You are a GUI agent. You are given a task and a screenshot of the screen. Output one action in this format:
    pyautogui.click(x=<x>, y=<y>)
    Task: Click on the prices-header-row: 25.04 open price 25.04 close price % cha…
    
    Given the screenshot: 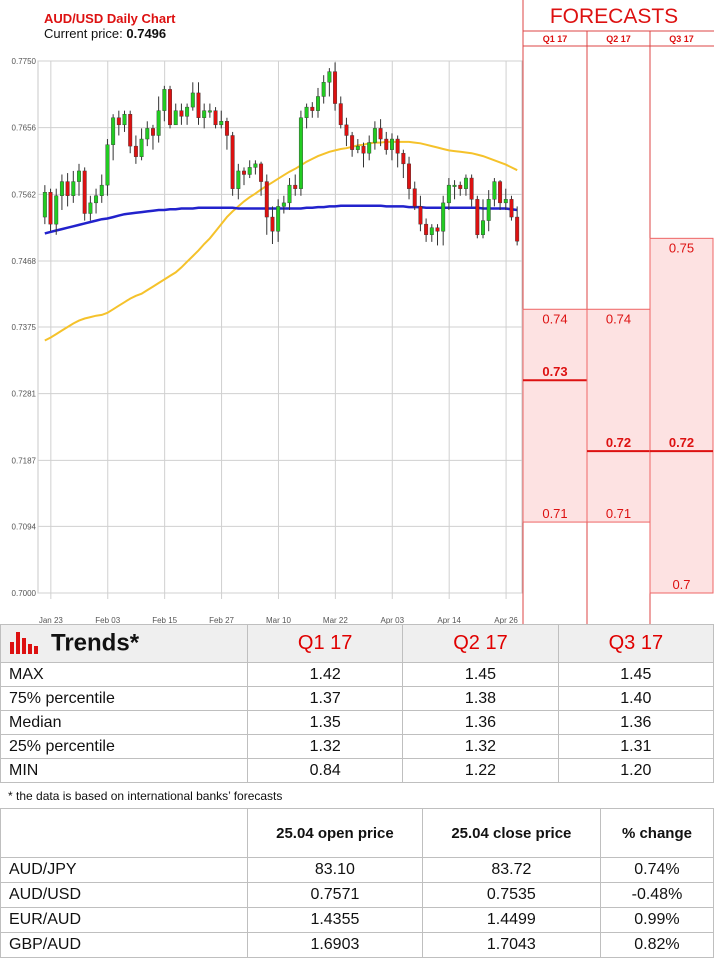 What is the action you would take?
    pyautogui.click(x=357, y=833)
    